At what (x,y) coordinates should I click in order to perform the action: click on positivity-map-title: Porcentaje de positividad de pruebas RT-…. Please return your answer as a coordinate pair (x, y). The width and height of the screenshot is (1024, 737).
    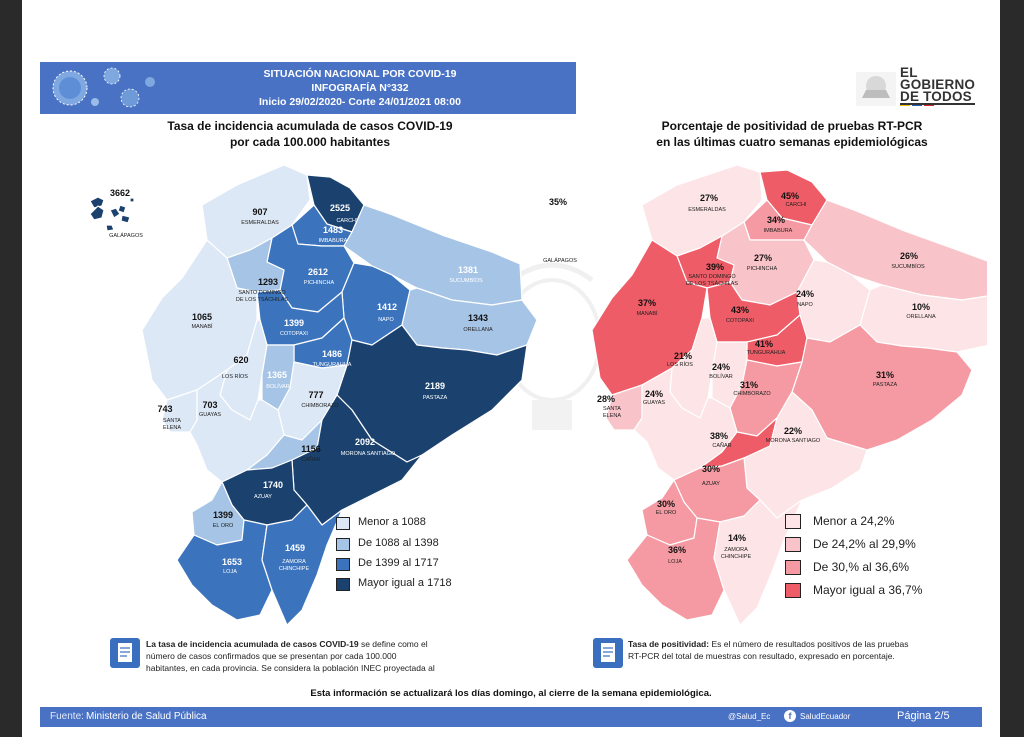
    Looking at the image, I should click on (792, 134).